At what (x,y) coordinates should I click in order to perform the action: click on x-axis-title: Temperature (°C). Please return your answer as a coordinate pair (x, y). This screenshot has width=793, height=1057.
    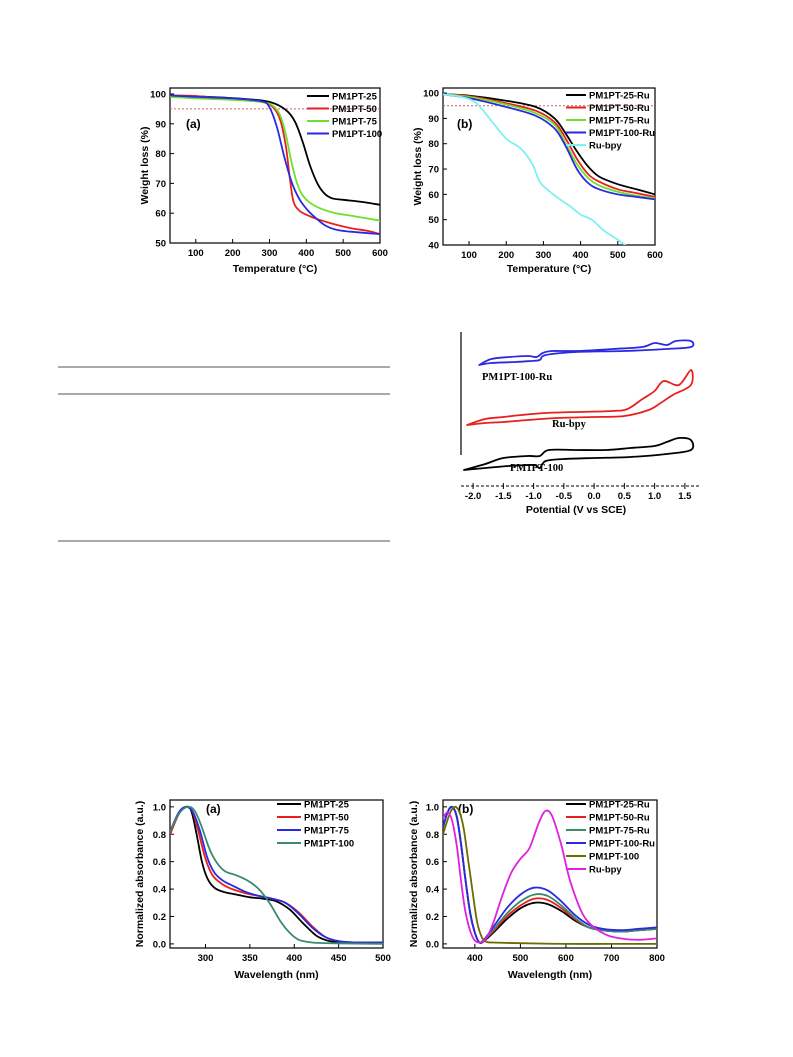
    Looking at the image, I should click on (275, 269).